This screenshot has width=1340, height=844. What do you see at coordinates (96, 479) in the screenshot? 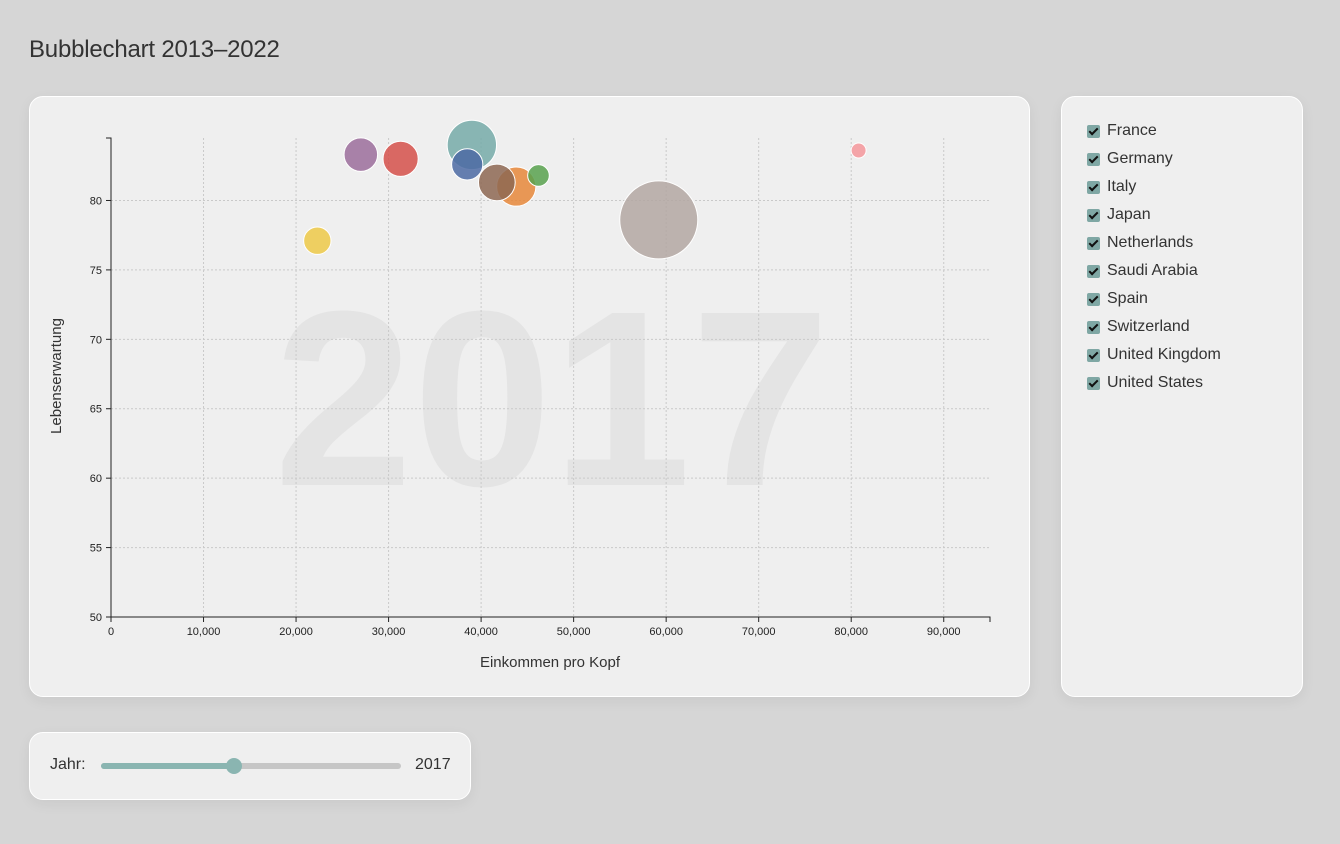
I see `y-tick-label: 60` at bounding box center [96, 479].